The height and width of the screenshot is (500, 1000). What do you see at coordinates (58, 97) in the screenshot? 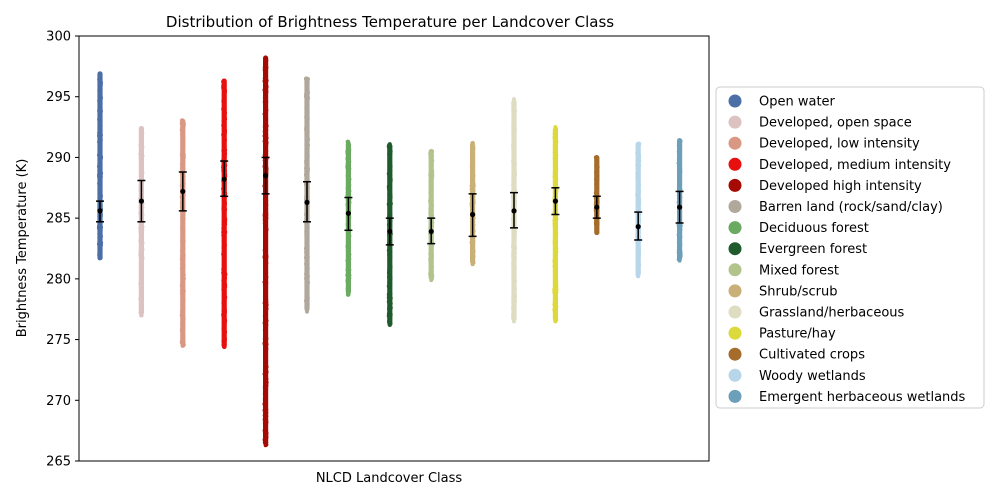
I see `y-tick-label: 295` at bounding box center [58, 97].